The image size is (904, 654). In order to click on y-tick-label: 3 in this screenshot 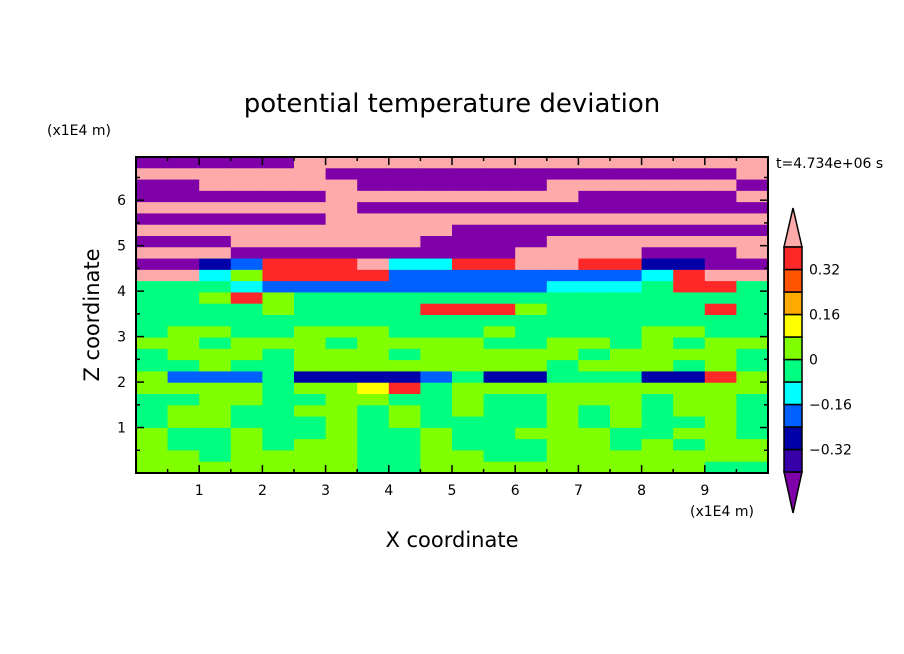, I will do `click(121, 338)`.